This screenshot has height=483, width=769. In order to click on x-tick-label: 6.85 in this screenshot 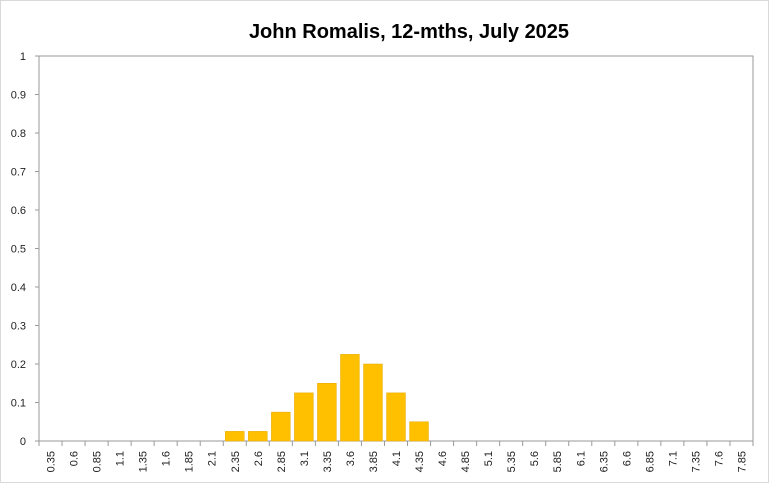, I will do `click(650, 461)`.